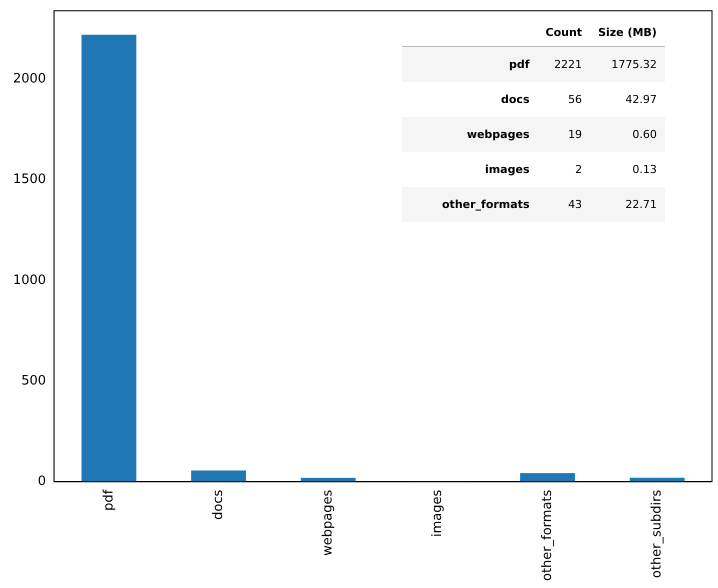  What do you see at coordinates (328, 522) in the screenshot?
I see `x-tick-label: webpages` at bounding box center [328, 522].